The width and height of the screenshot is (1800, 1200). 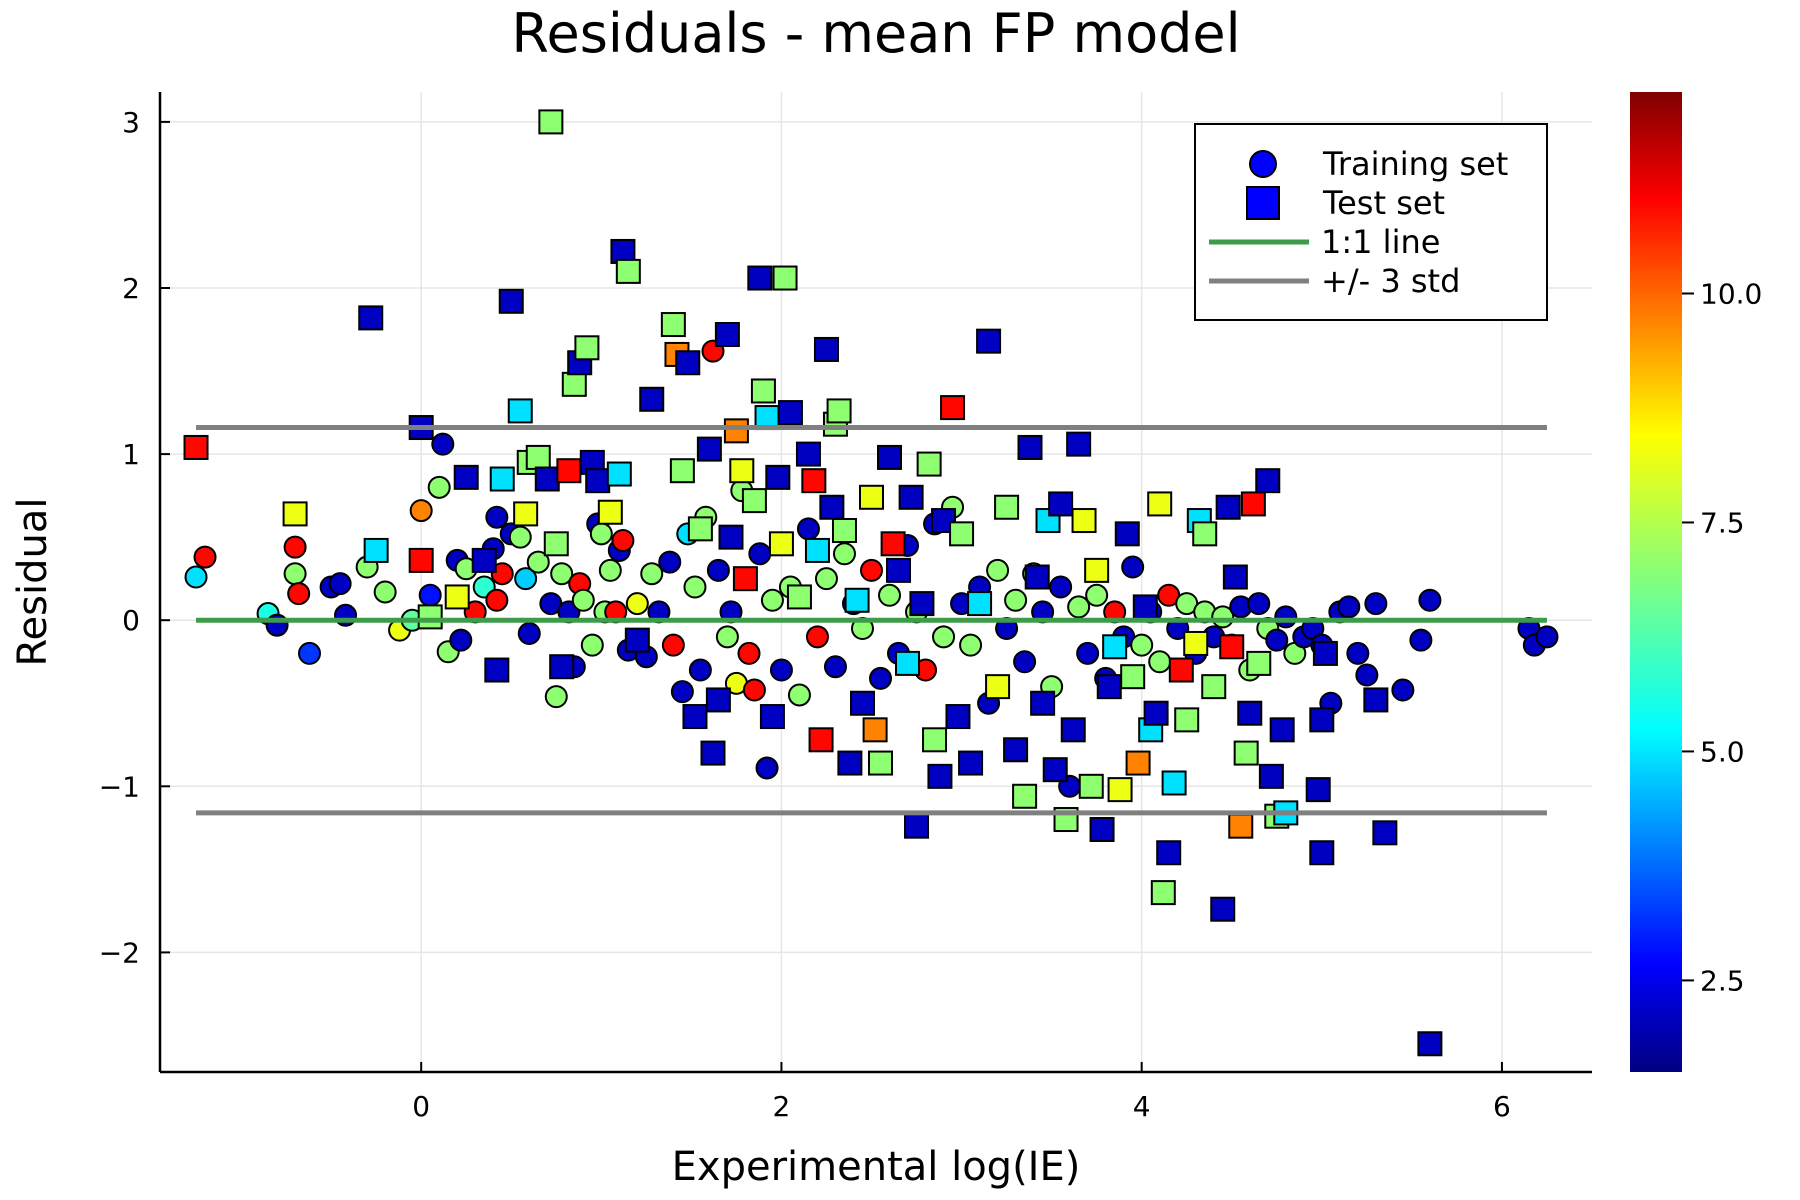 I want to click on legend-square-marker, so click(x=1263, y=203).